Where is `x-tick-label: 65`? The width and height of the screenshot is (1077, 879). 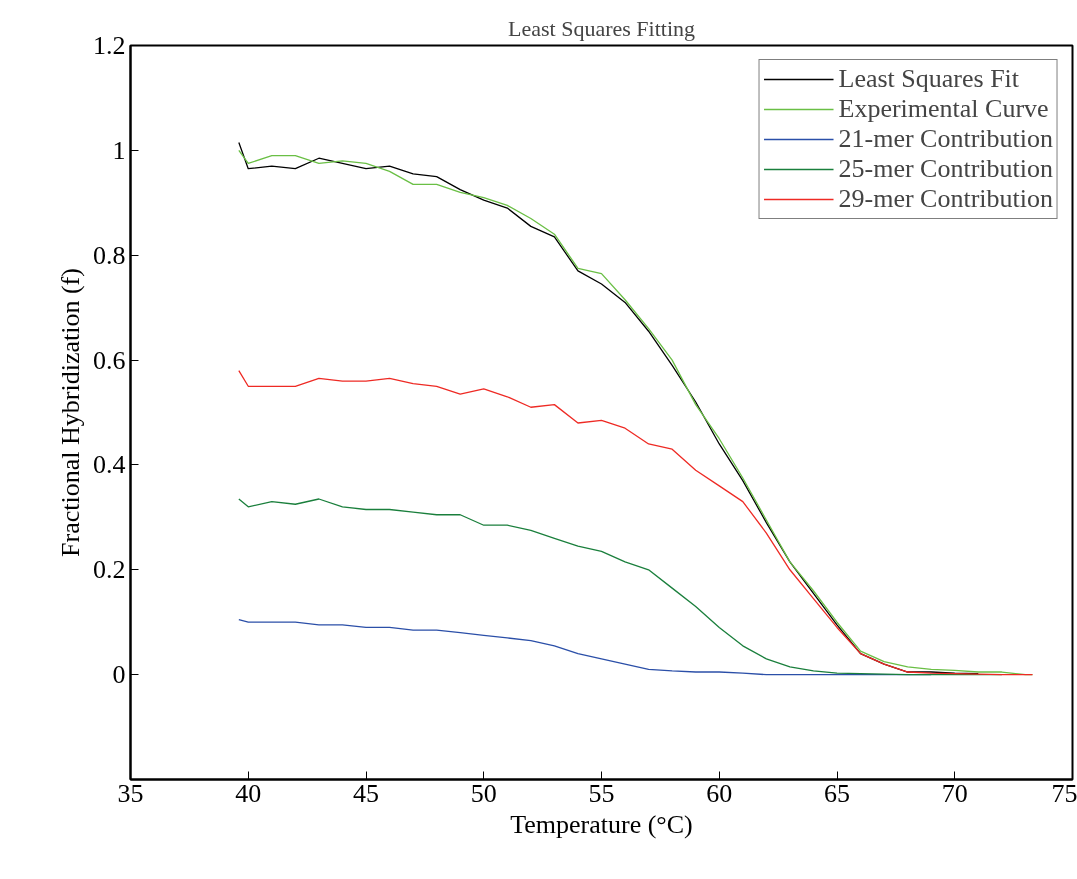 x-tick-label: 65 is located at coordinates (837, 793).